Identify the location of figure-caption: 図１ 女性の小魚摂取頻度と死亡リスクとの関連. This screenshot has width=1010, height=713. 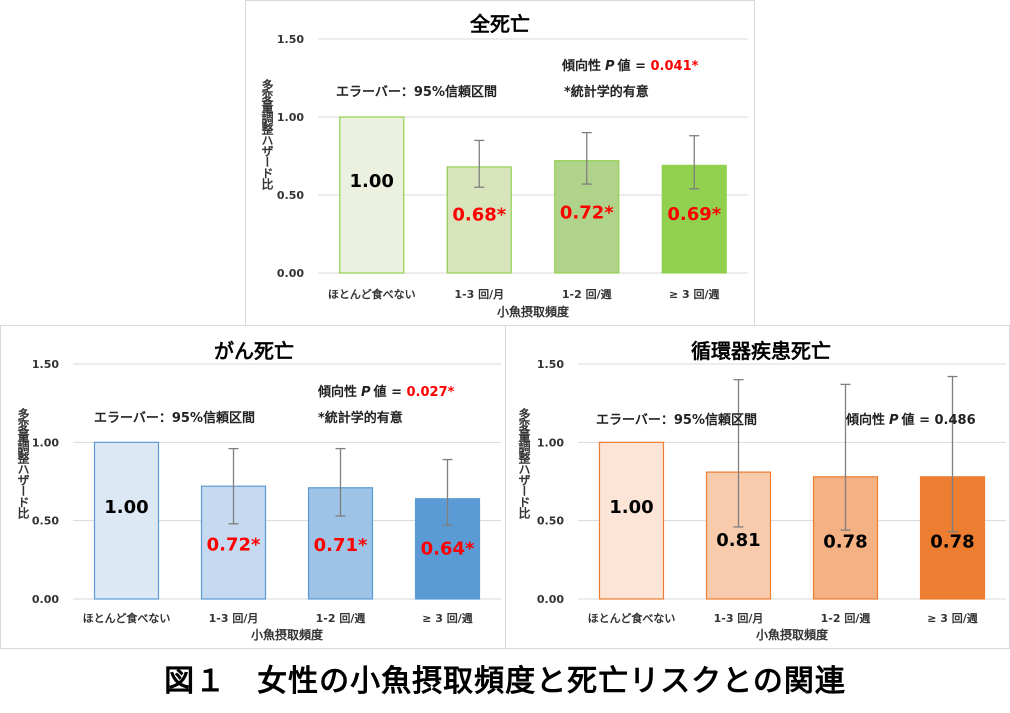
(505, 681).